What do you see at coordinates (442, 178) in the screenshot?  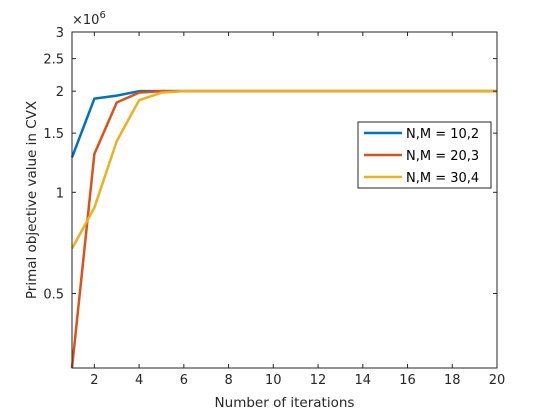 I see `legend-label: N,M = 30,4` at bounding box center [442, 178].